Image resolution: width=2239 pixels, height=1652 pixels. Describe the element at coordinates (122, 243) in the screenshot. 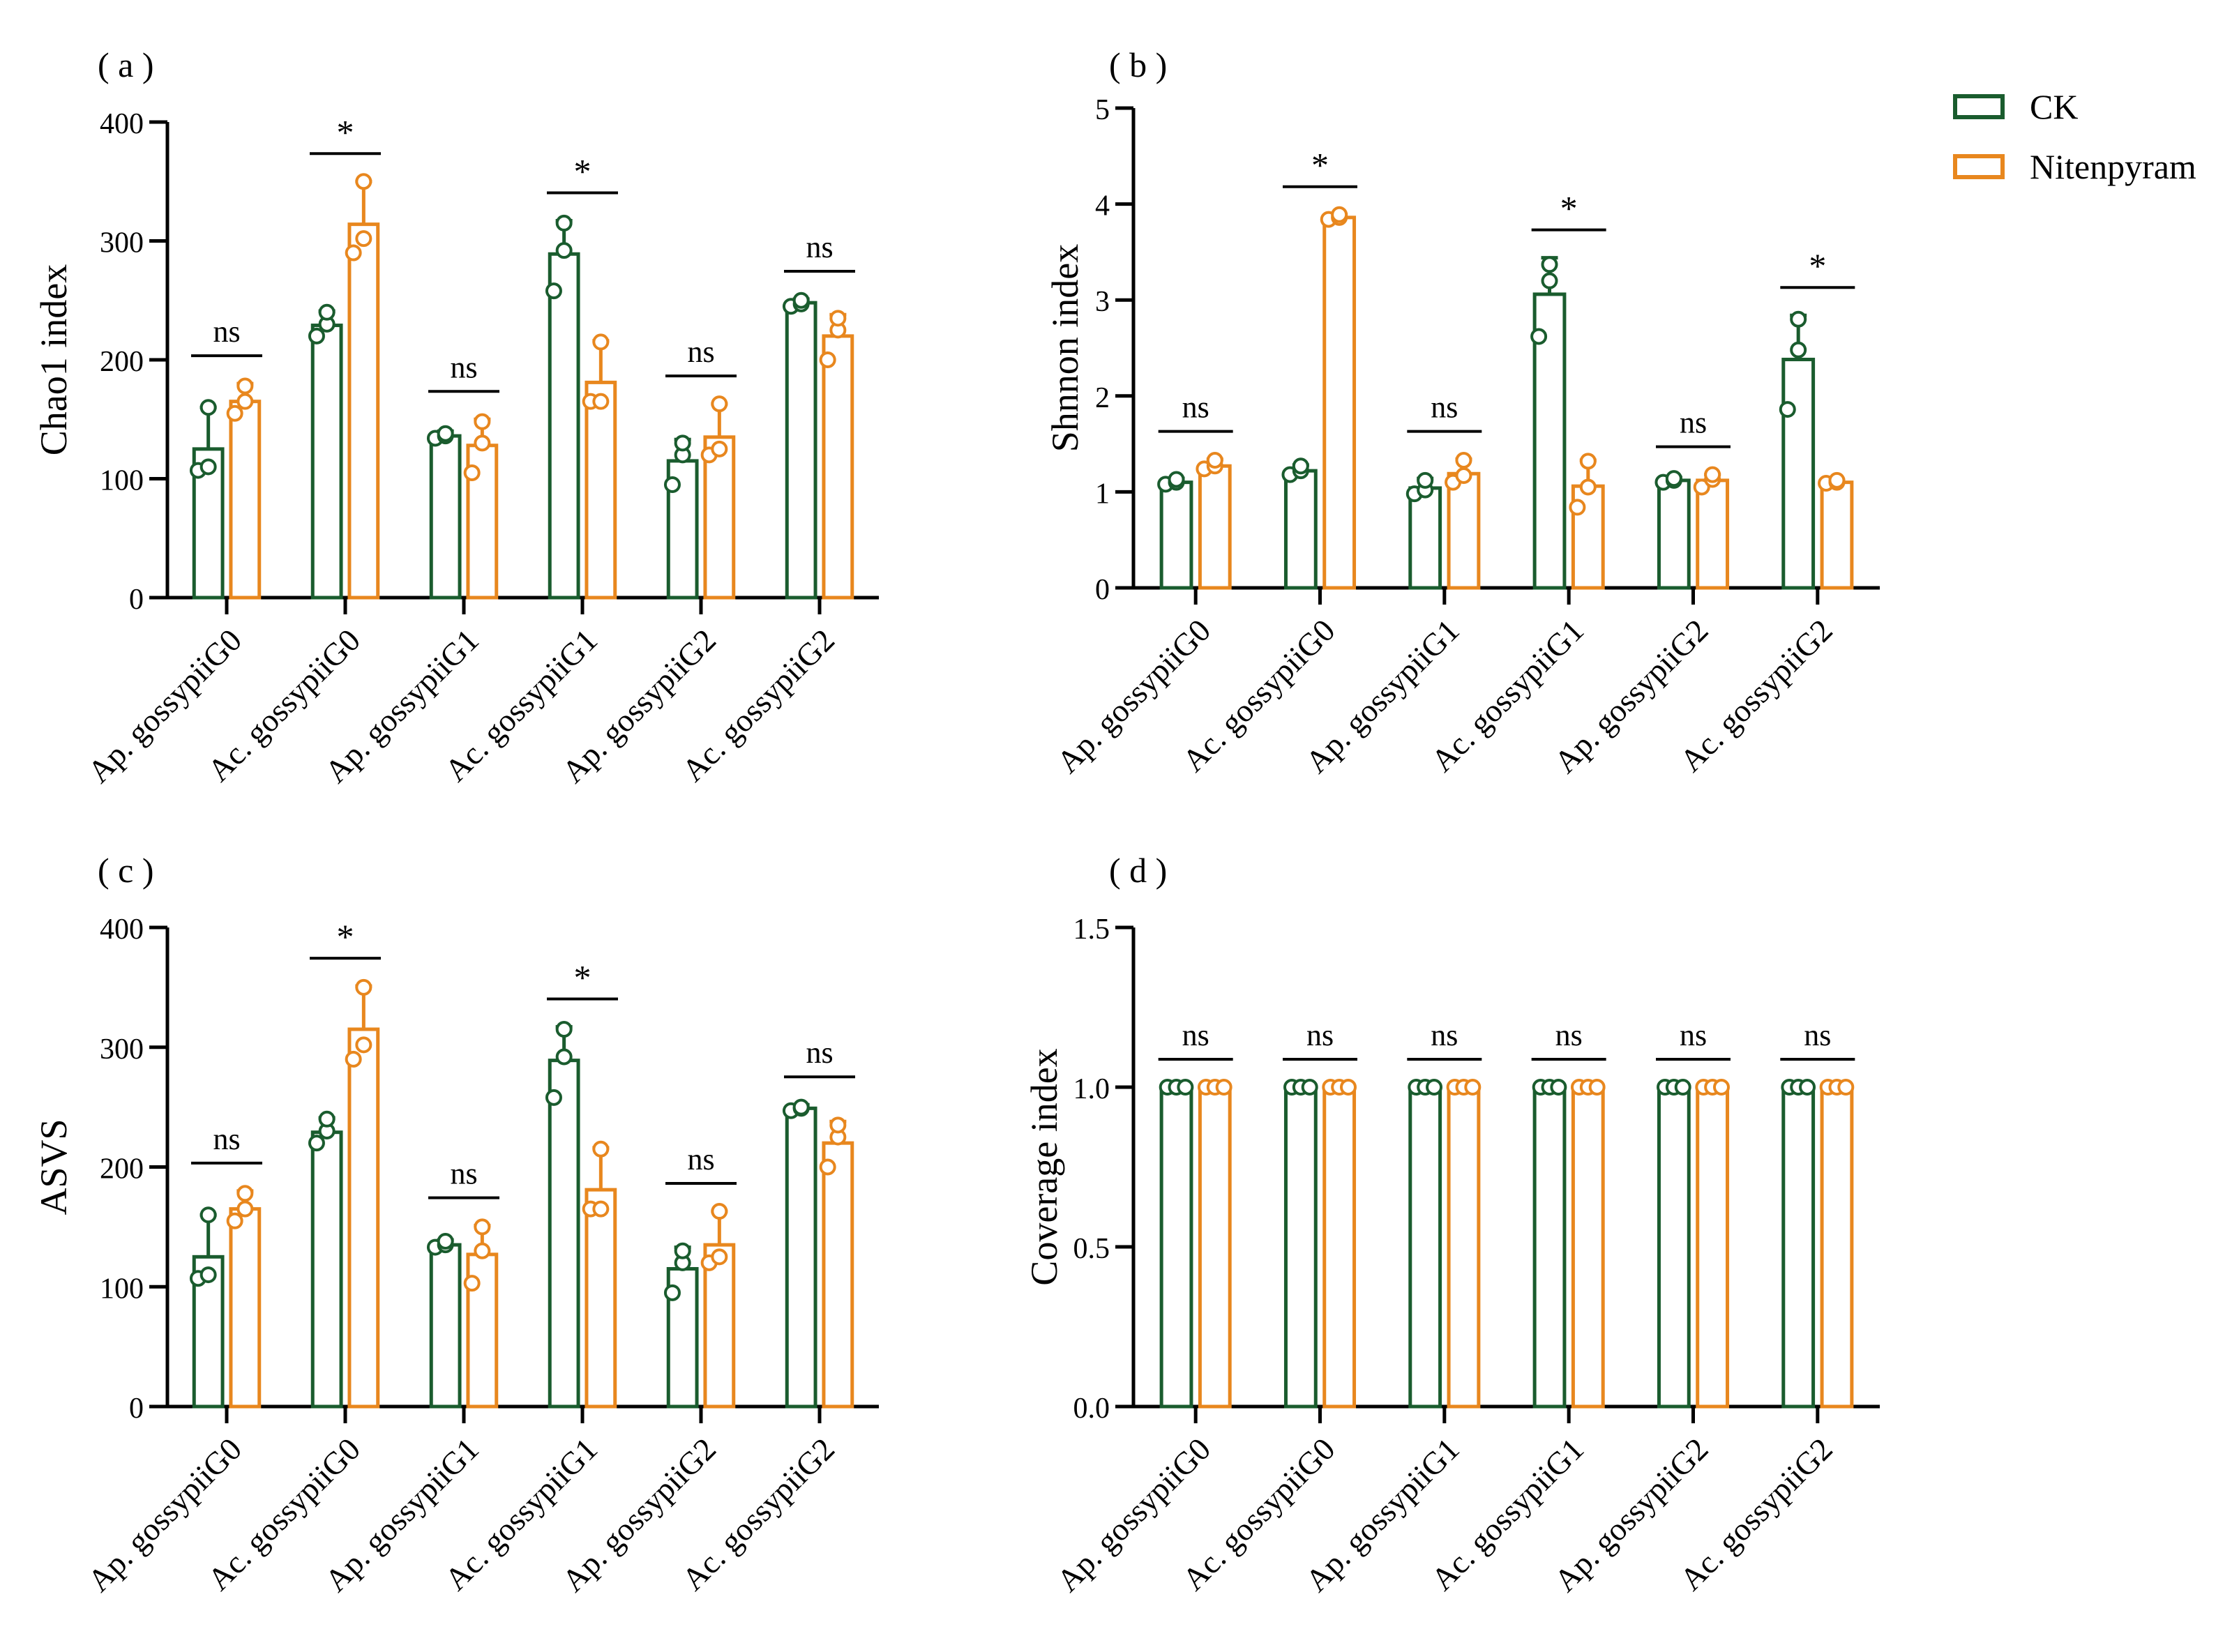

I see `y-tick-label: 300` at that location.